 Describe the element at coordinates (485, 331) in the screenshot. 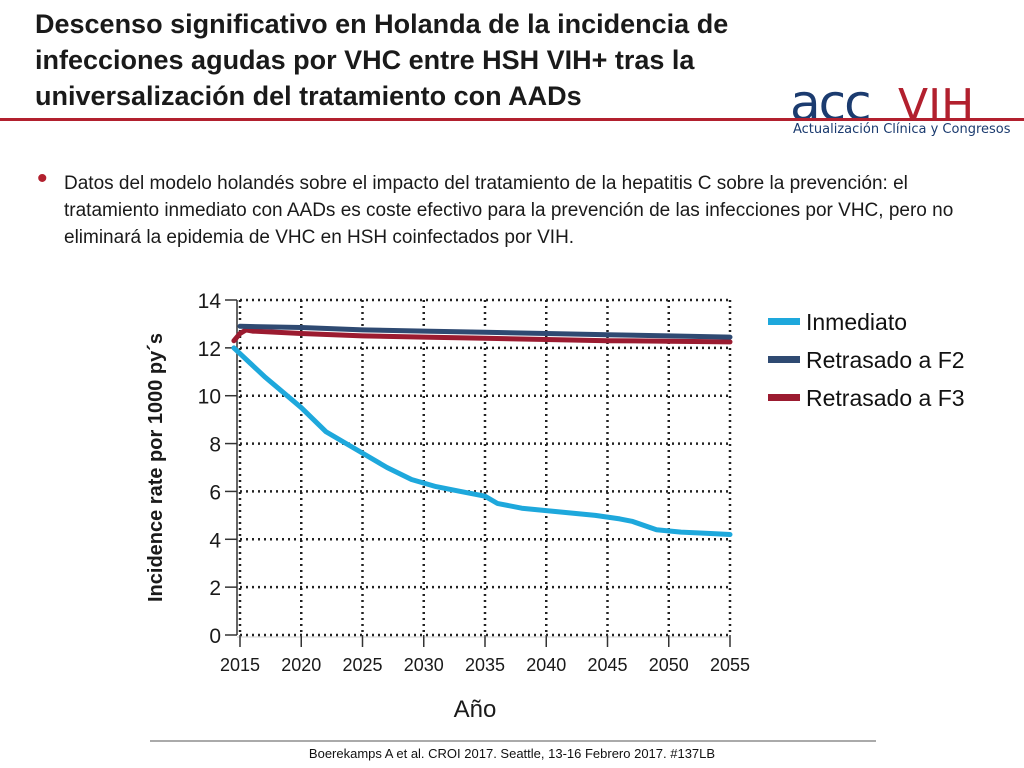

I see `series-line-retrasado-a-f2` at that location.